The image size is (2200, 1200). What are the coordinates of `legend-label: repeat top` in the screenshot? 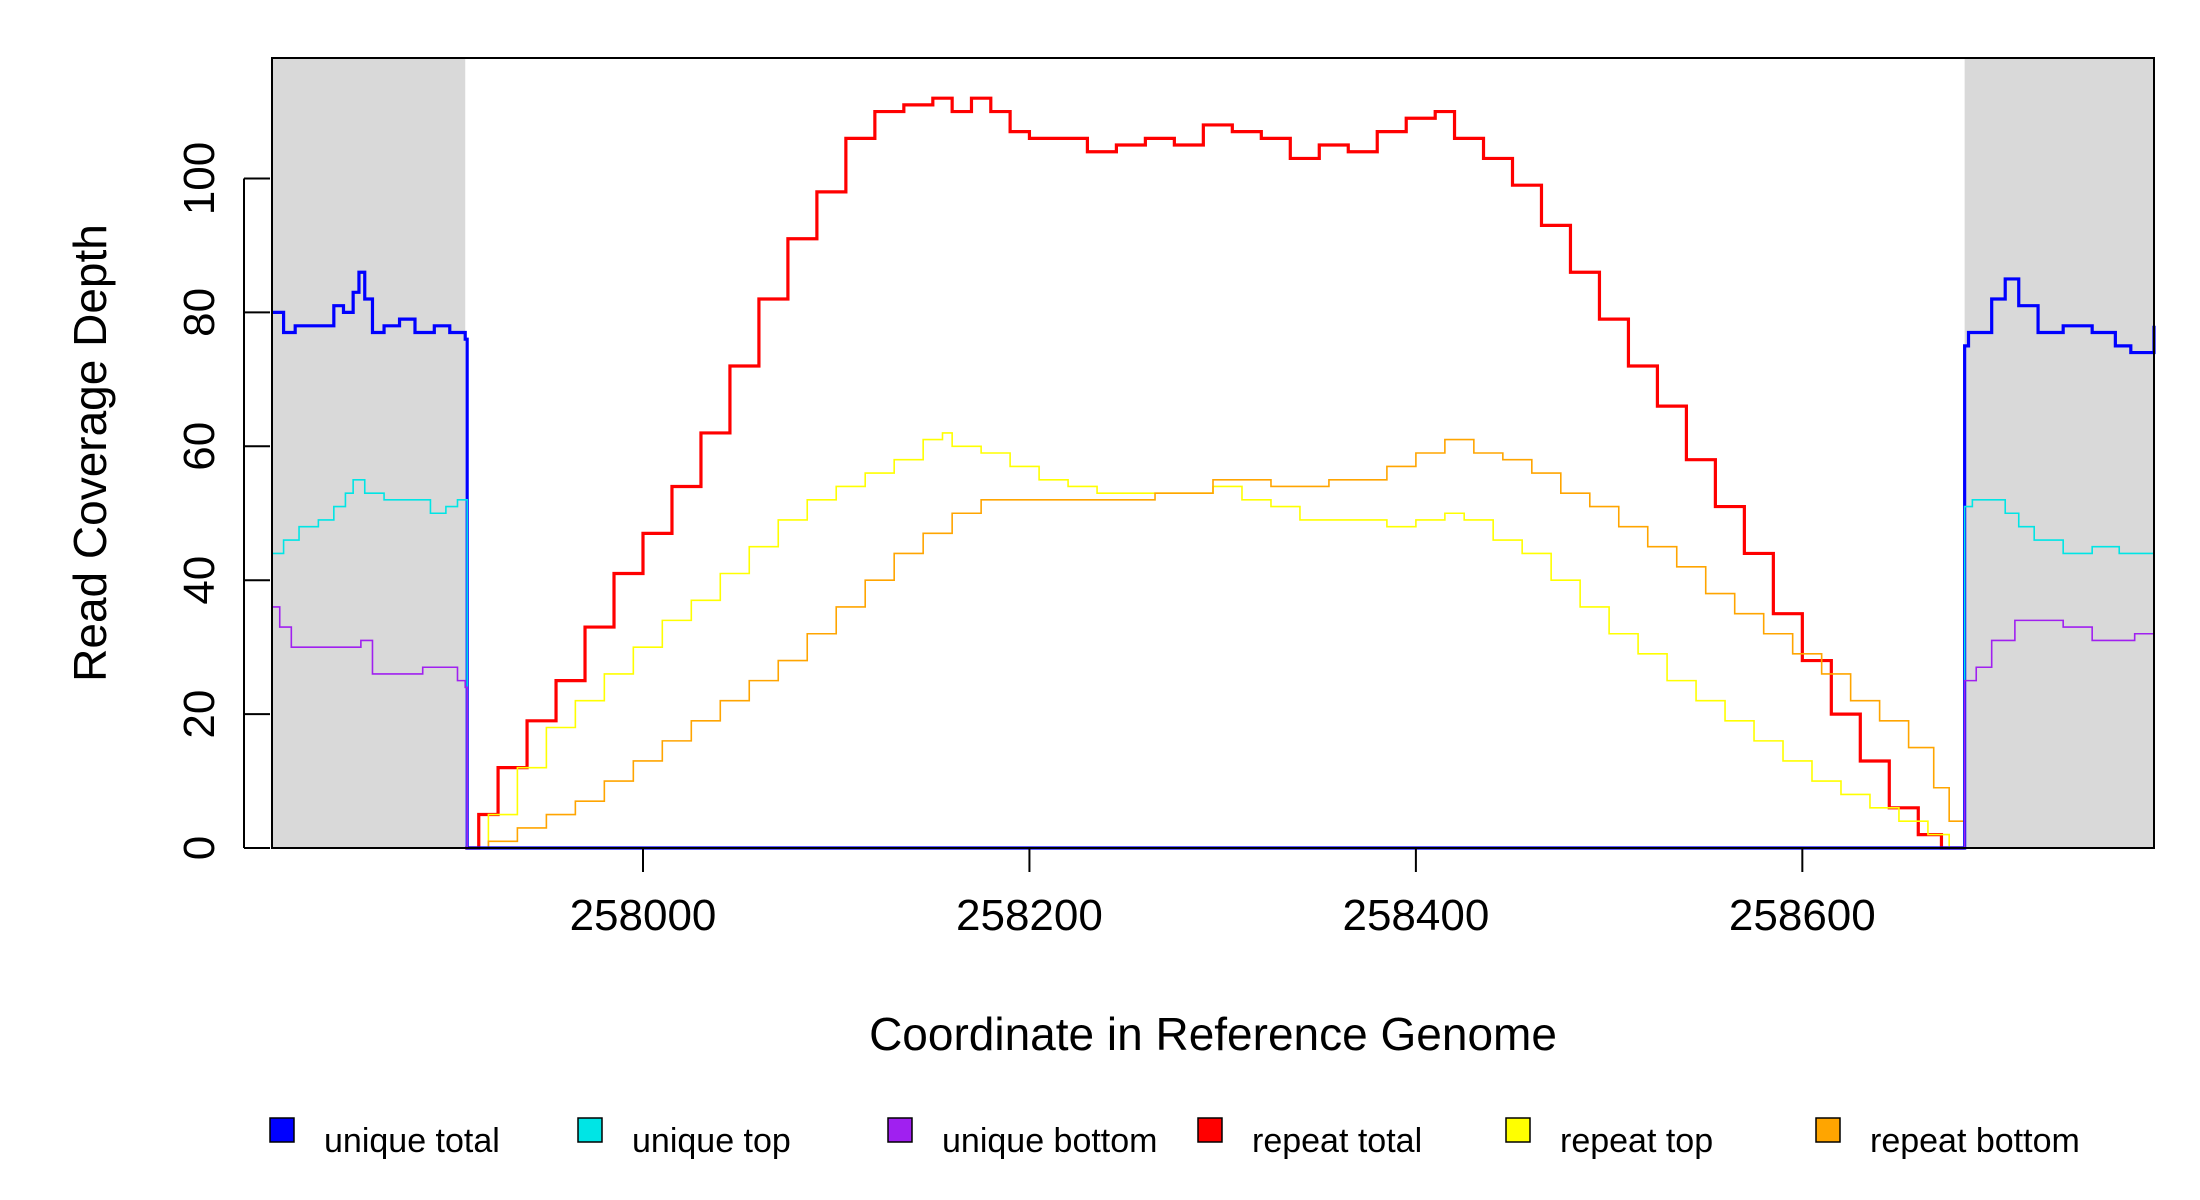 It's located at (1636, 1141).